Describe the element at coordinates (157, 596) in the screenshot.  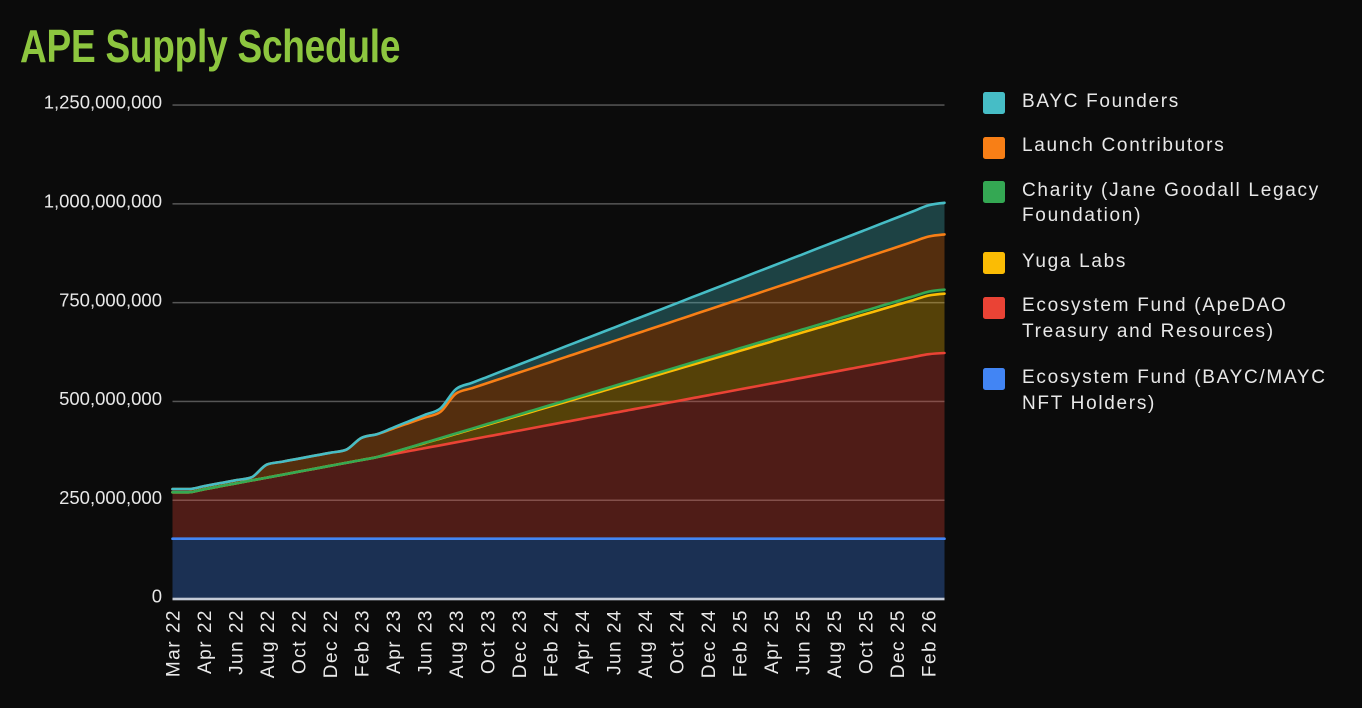
I see `svg-text: 0` at that location.